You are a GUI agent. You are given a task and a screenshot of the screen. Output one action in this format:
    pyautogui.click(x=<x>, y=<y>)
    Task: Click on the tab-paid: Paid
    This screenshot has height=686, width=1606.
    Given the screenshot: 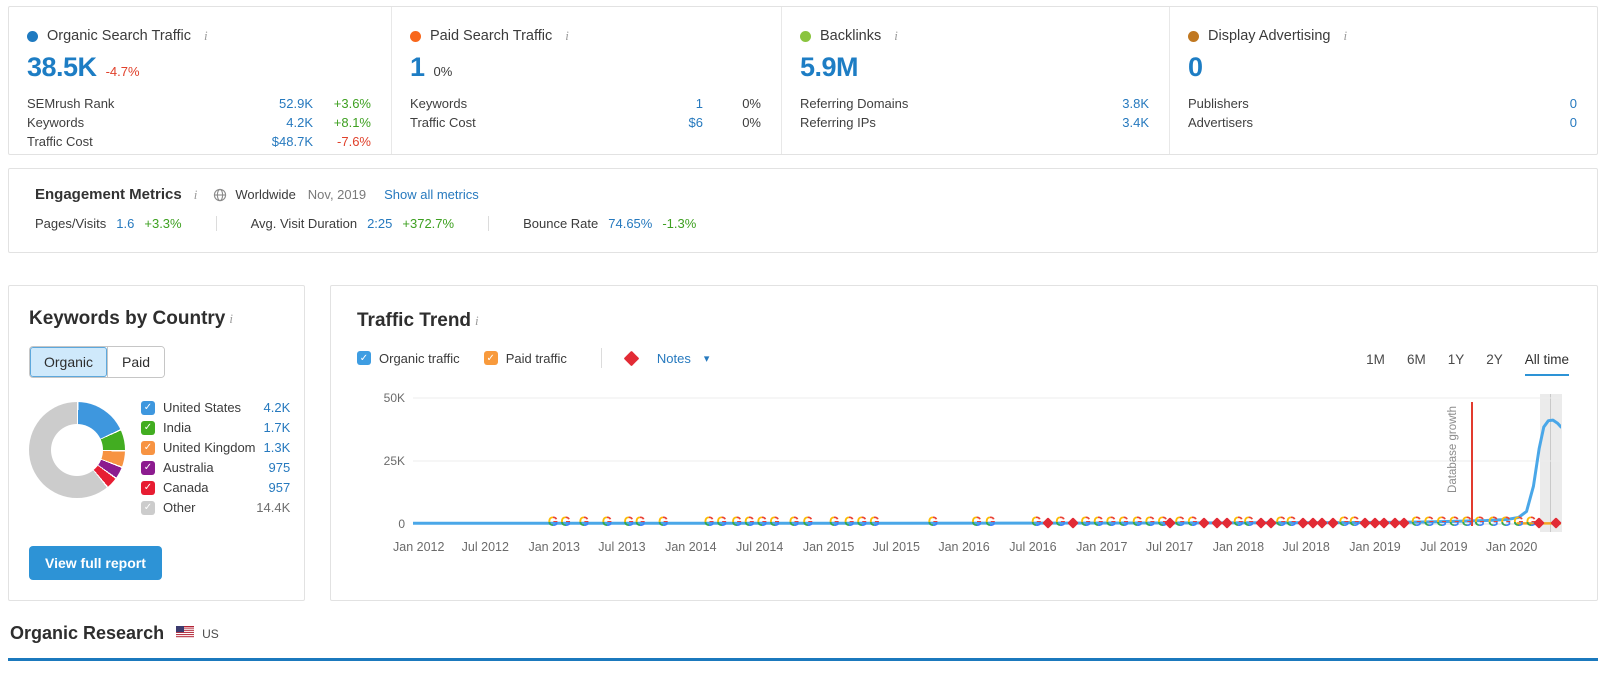 What is the action you would take?
    pyautogui.click(x=136, y=362)
    